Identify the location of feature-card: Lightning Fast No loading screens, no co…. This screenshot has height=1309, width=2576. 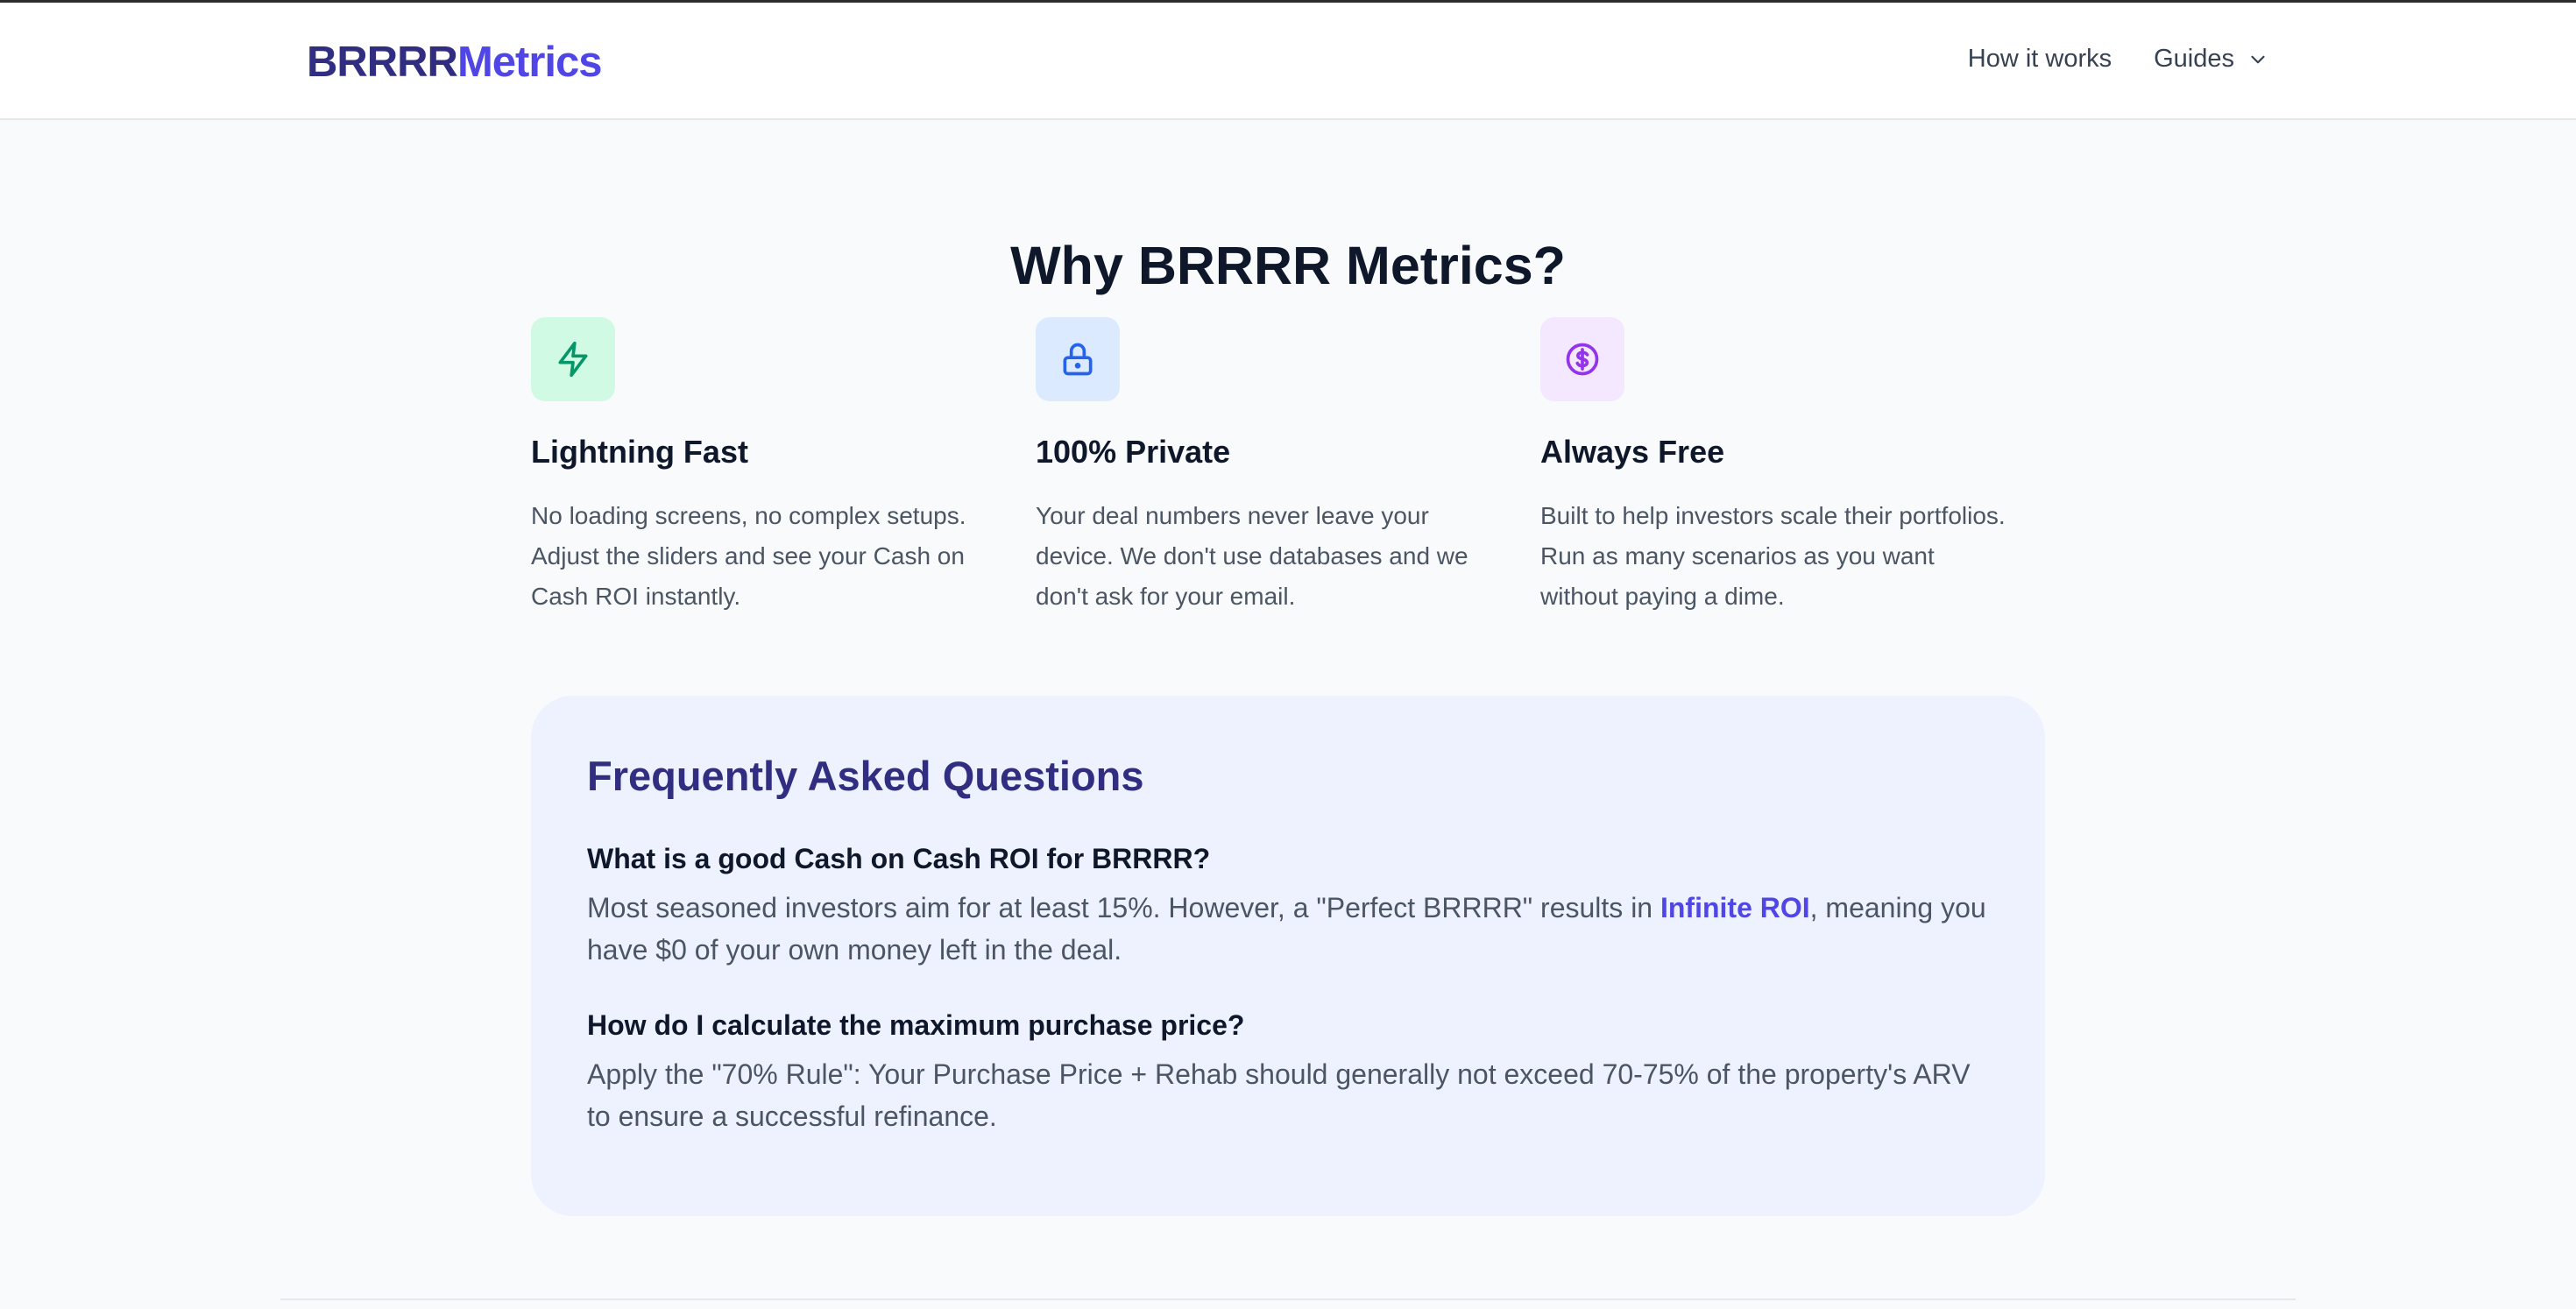
(783, 467).